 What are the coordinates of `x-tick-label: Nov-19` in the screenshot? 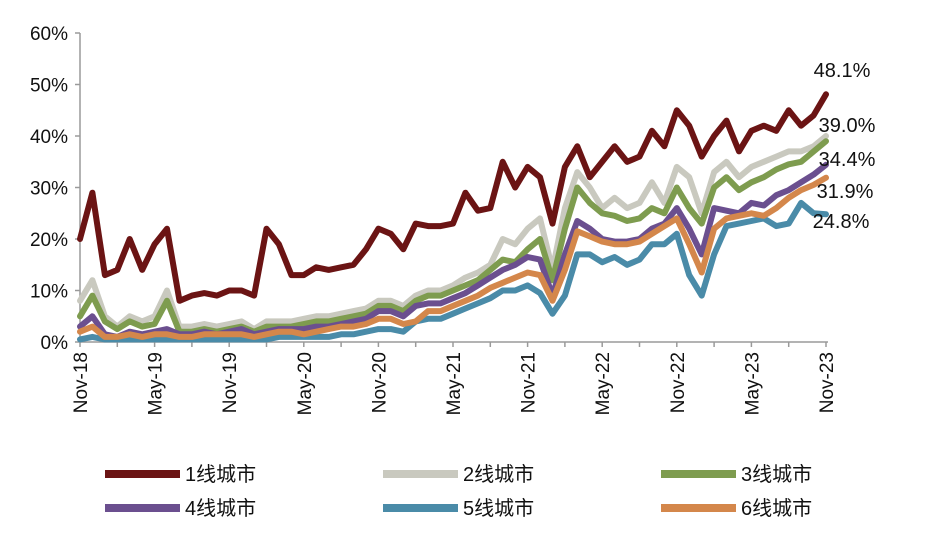 It's located at (230, 382).